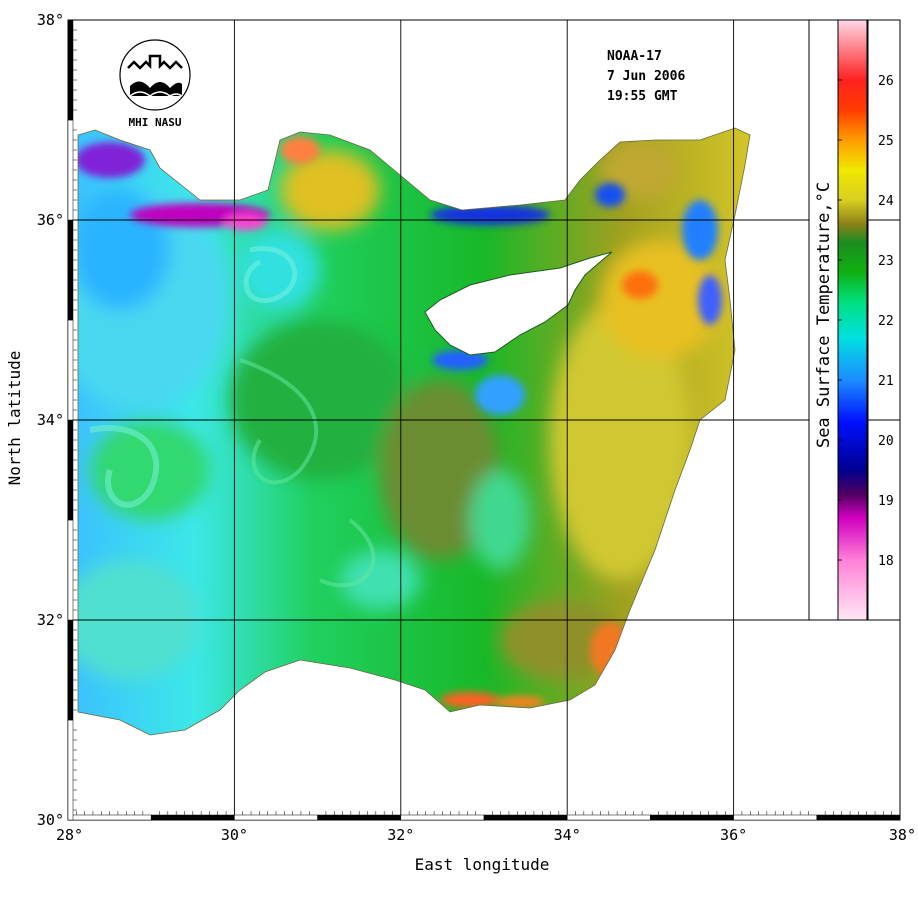  I want to click on colorbar-tick-label-19: 19, so click(886, 501).